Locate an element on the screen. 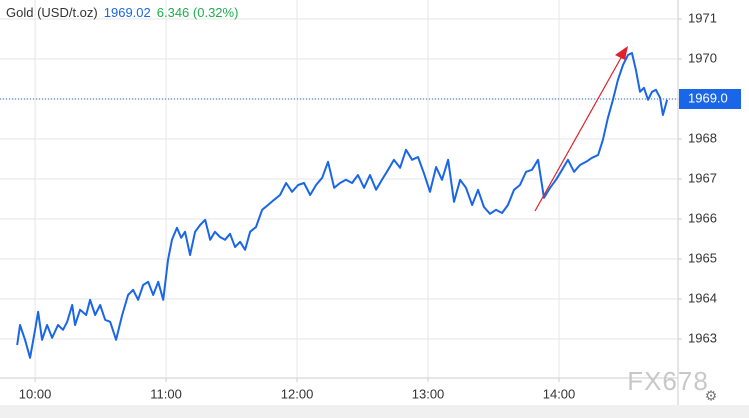  price-marker-label: 1969.0 is located at coordinates (708, 97).